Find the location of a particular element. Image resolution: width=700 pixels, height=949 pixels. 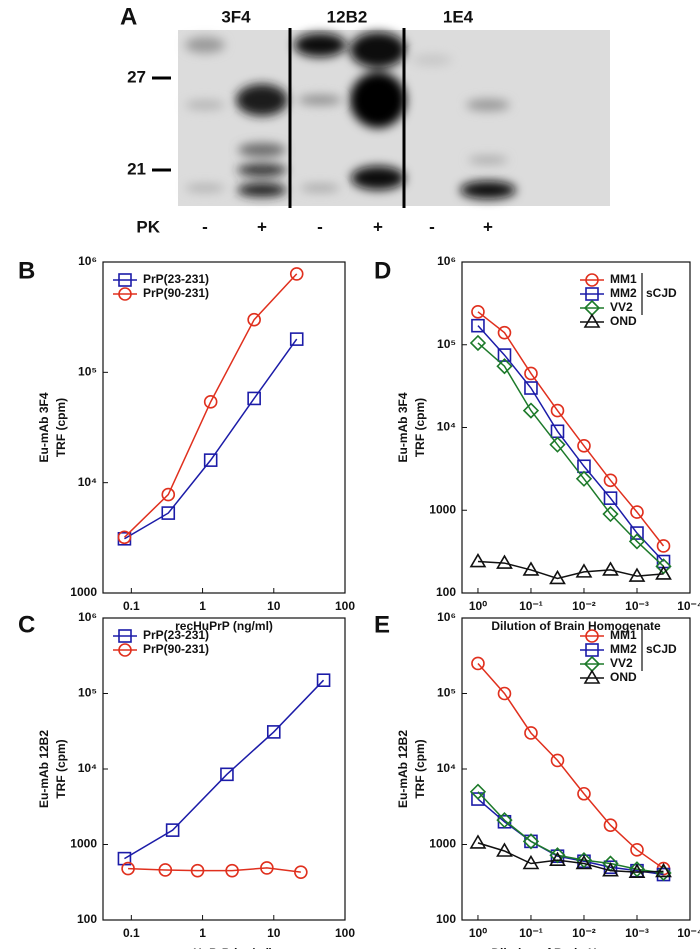

legend-label: OND is located at coordinates (623, 677).